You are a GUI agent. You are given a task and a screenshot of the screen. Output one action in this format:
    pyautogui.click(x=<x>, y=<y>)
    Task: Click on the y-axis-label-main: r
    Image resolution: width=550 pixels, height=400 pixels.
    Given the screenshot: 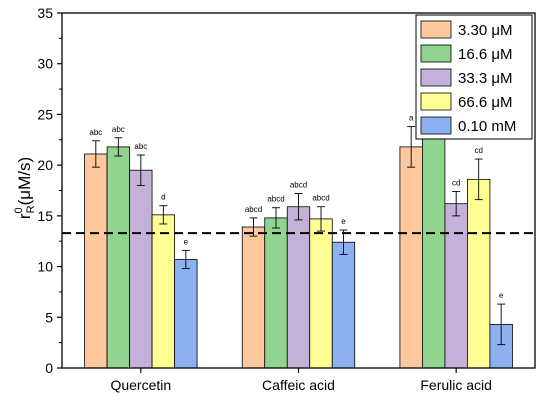 What is the action you would take?
    pyautogui.click(x=24, y=216)
    